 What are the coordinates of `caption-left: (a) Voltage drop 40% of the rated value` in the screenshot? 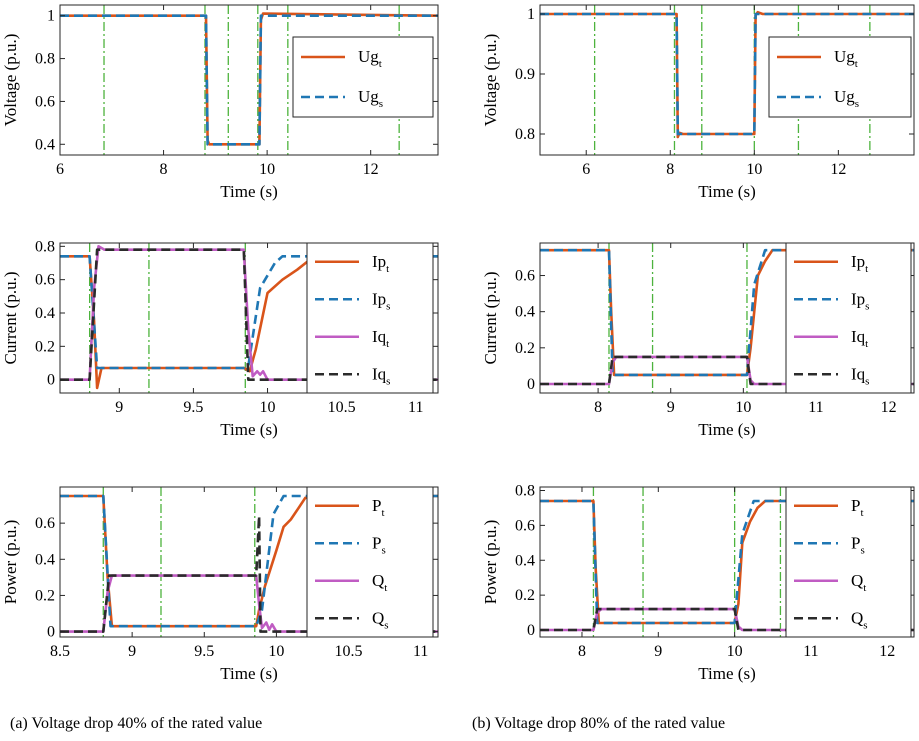 It's located at (136, 723).